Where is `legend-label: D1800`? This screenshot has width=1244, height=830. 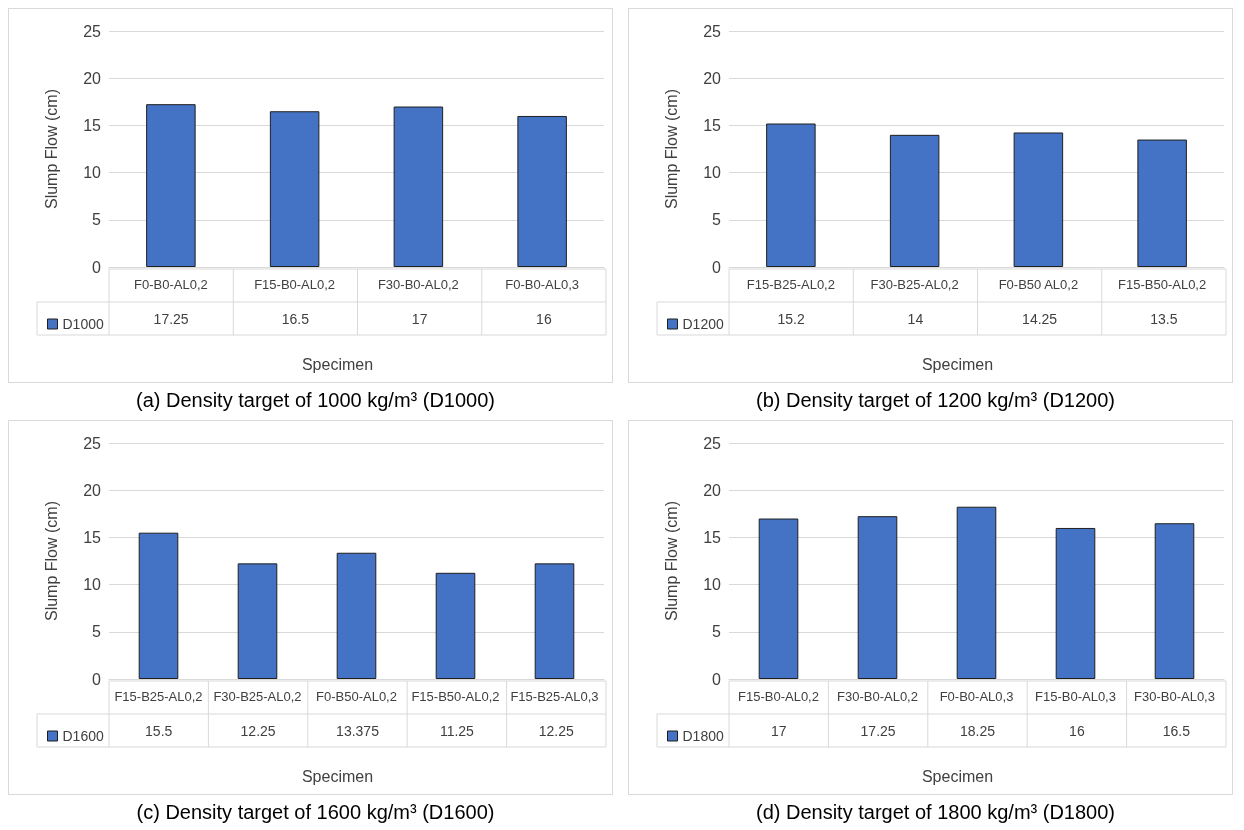 legend-label: D1800 is located at coordinates (703, 736).